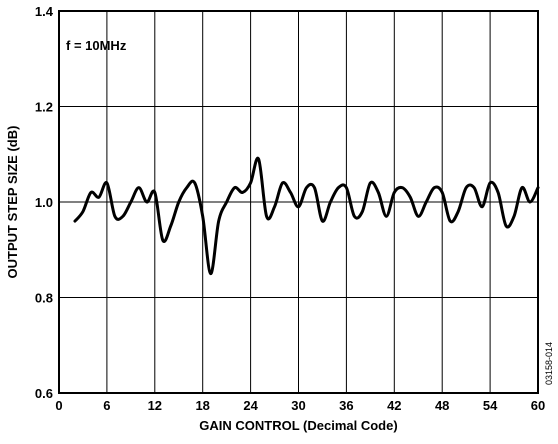  Describe the element at coordinates (96, 45) in the screenshot. I see `frequency-annotation: f = 10MHz` at that location.